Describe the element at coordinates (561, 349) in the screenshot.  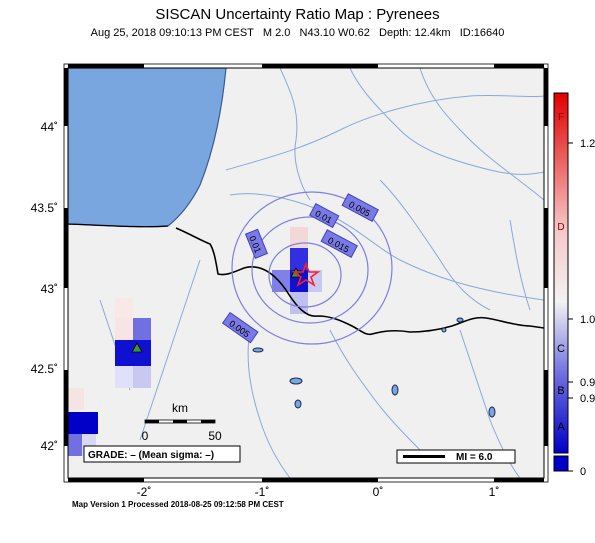
I see `grade-letter-c: C` at that location.